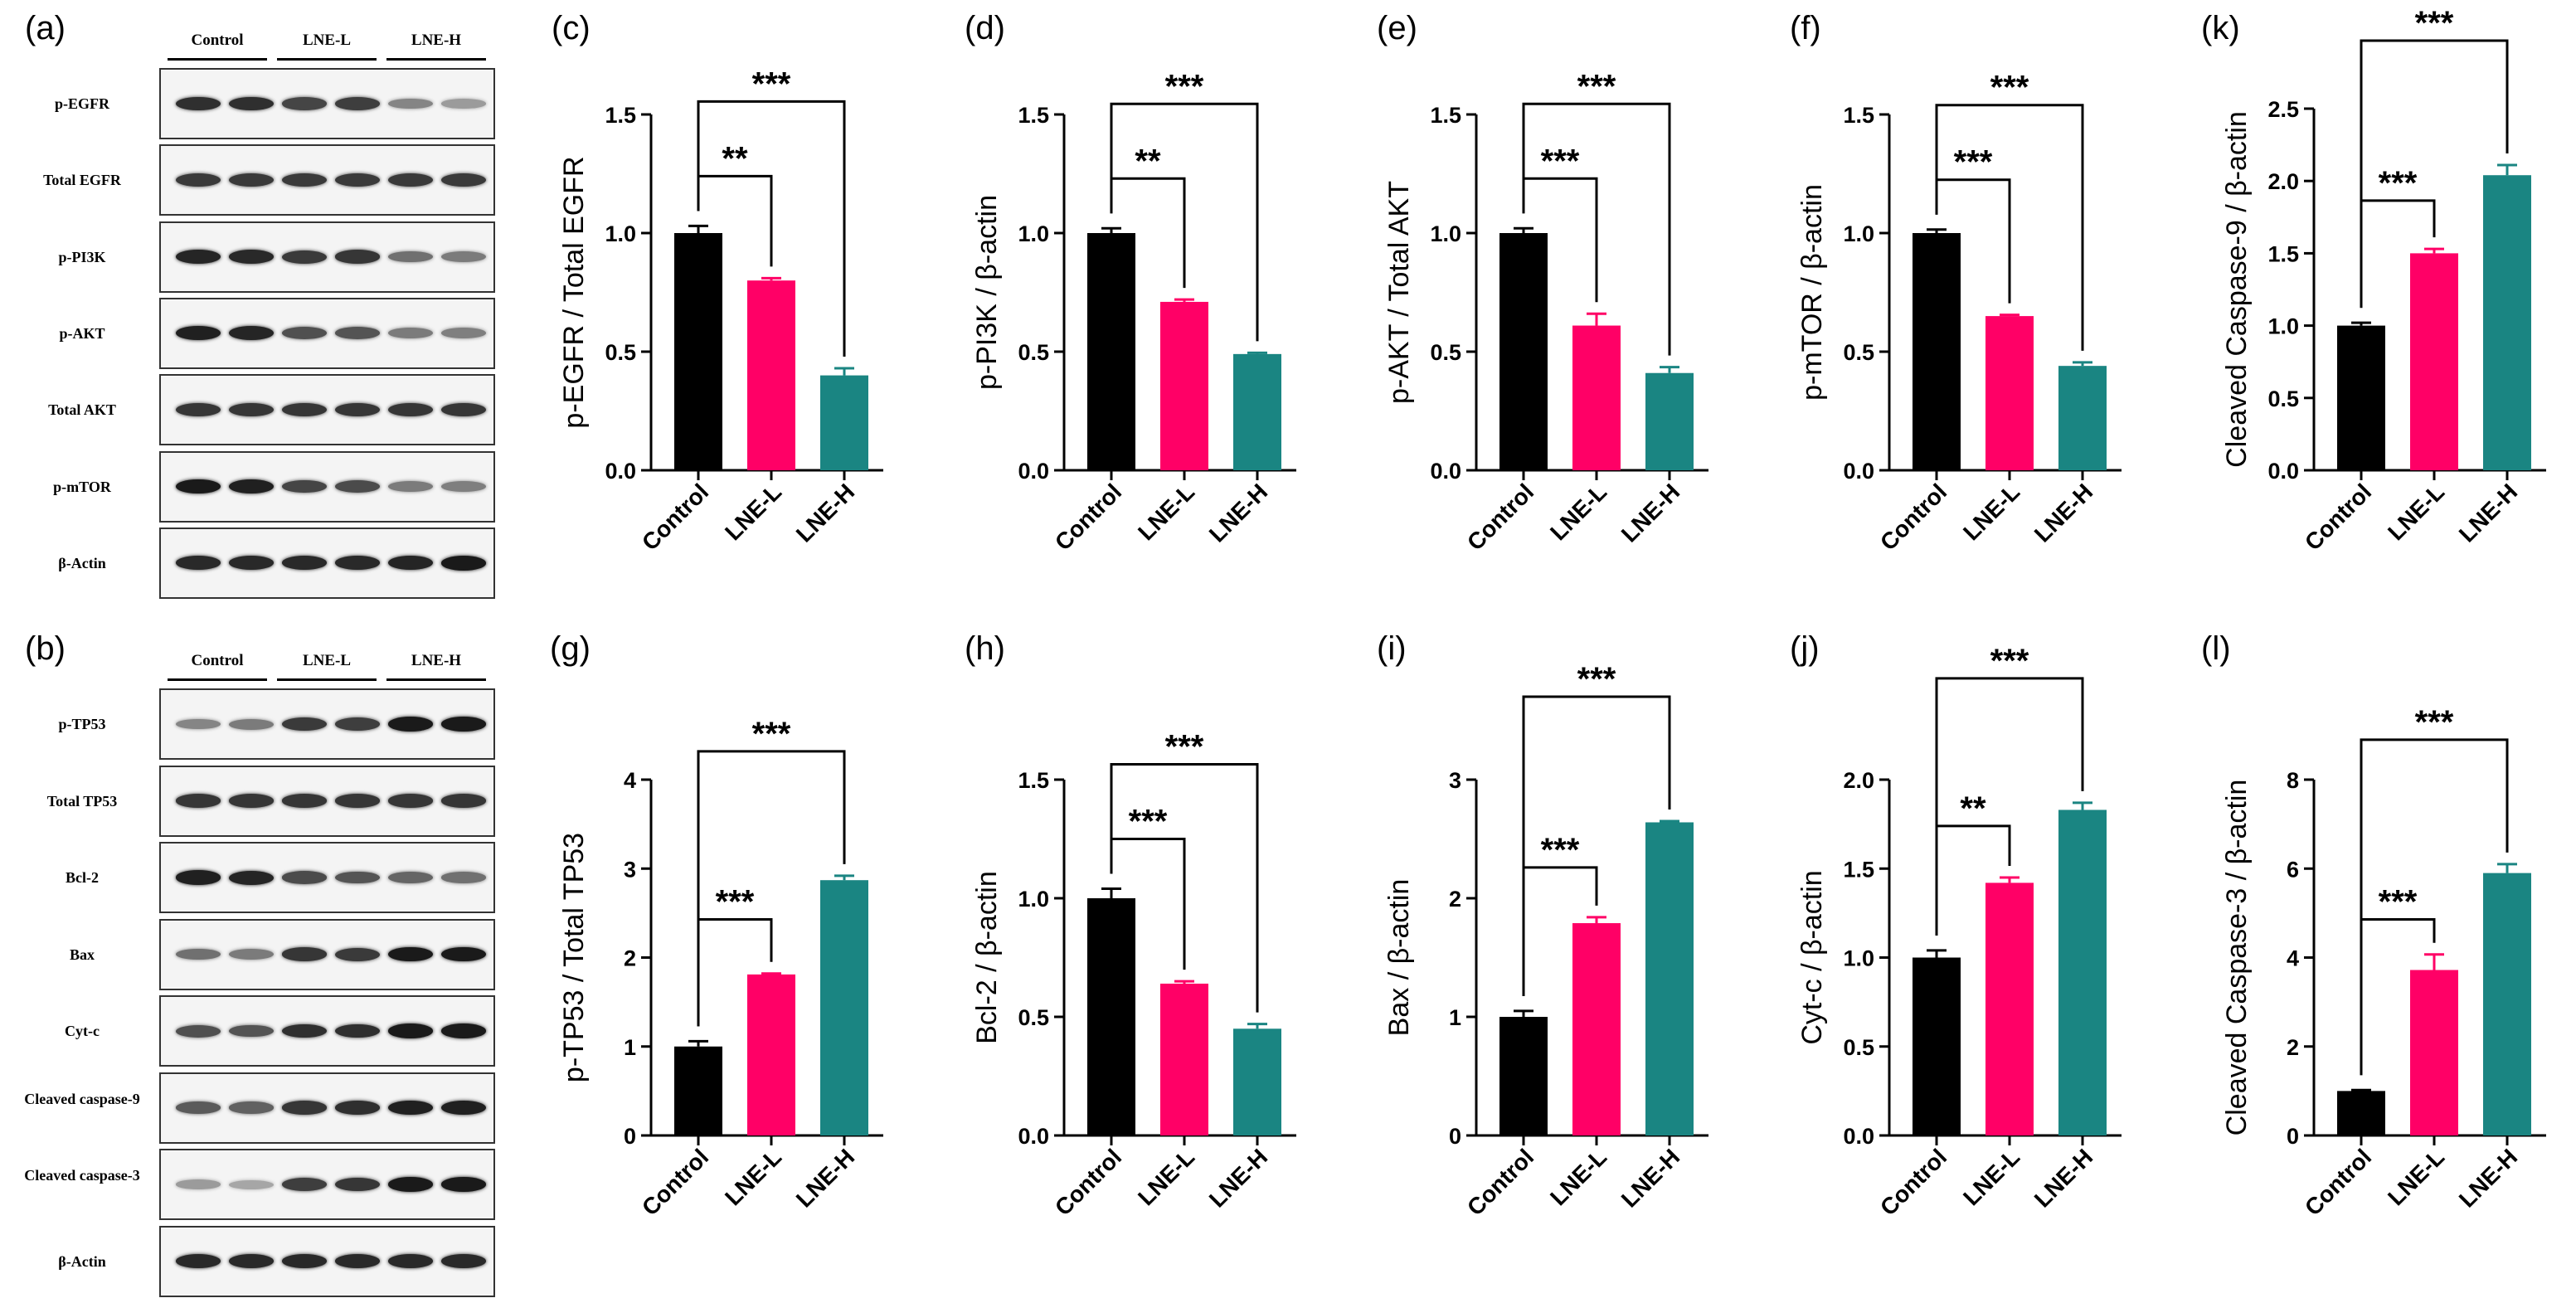  What do you see at coordinates (82, 1175) in the screenshot?
I see `blot-row-label: Cleaved caspase-3` at bounding box center [82, 1175].